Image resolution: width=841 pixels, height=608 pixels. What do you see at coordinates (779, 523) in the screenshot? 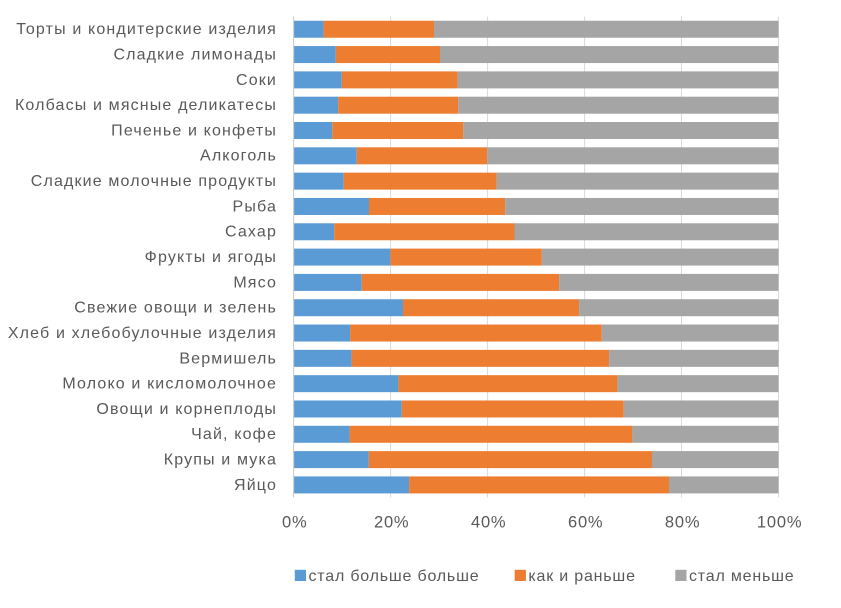
I see `svg-text: 100%` at bounding box center [779, 523].